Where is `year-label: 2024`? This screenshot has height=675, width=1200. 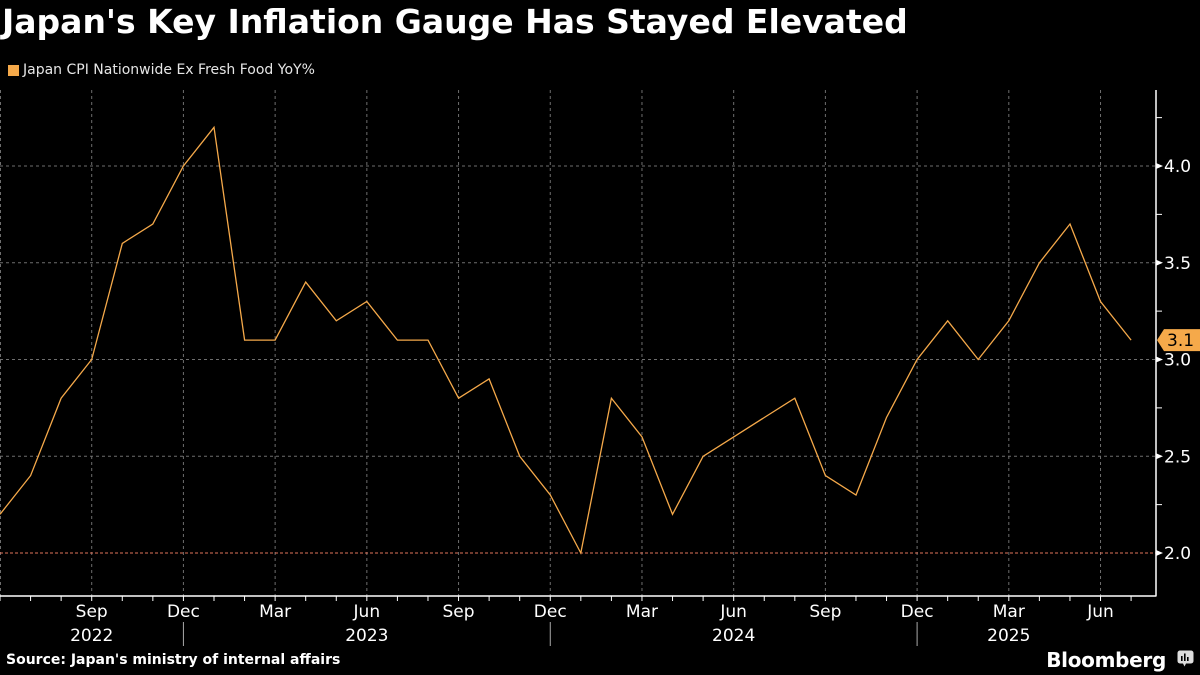
year-label: 2024 is located at coordinates (733, 636).